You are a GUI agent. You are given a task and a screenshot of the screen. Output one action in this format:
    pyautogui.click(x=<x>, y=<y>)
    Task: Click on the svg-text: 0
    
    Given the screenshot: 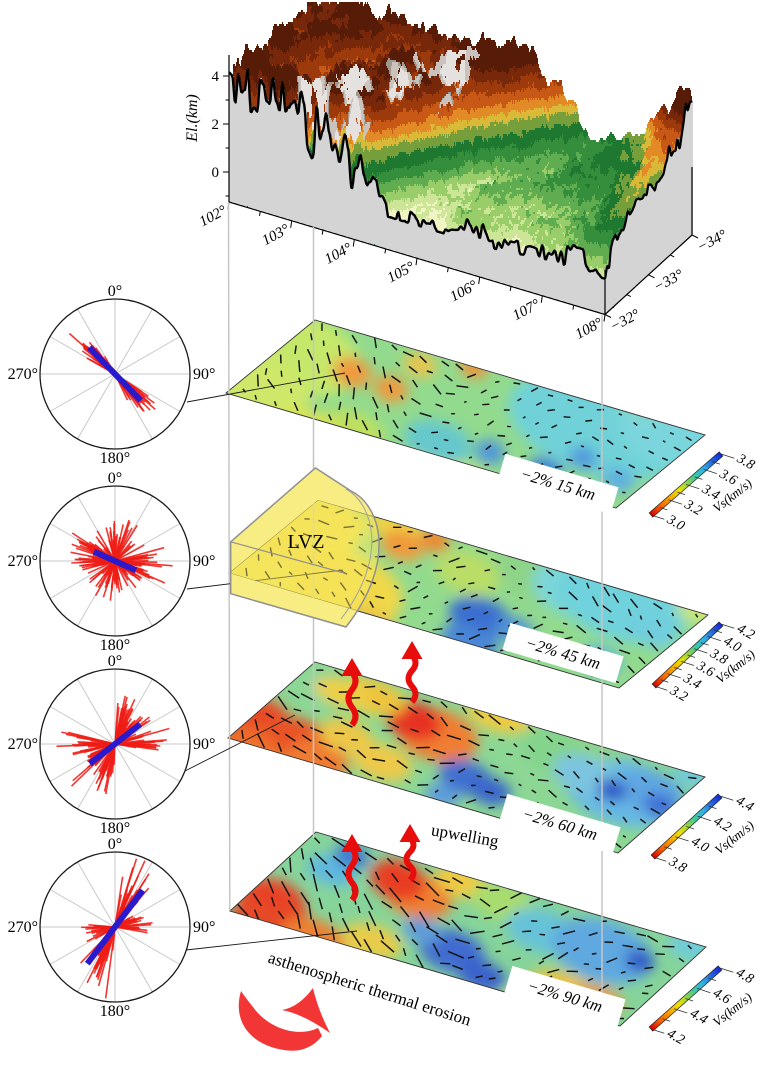 What is the action you would take?
    pyautogui.click(x=216, y=173)
    